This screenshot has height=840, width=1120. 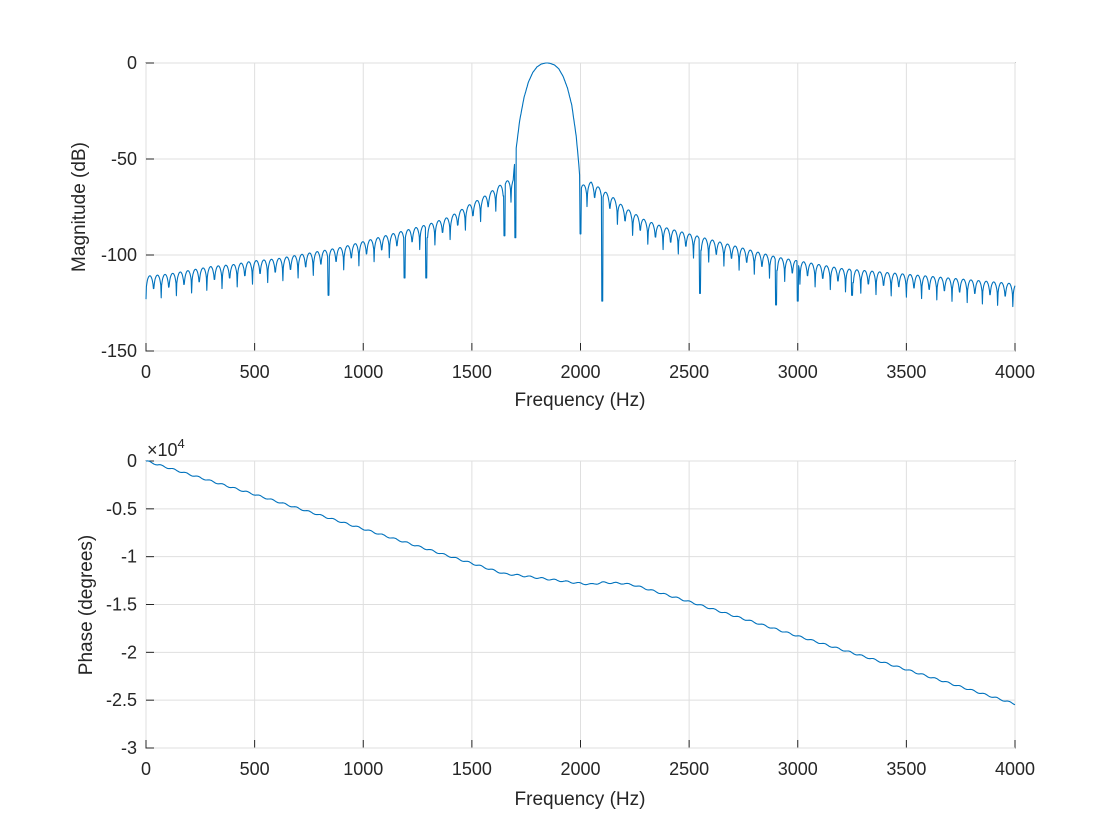 What do you see at coordinates (580, 769) in the screenshot?
I see `phase-x-tick-label: 2000` at bounding box center [580, 769].